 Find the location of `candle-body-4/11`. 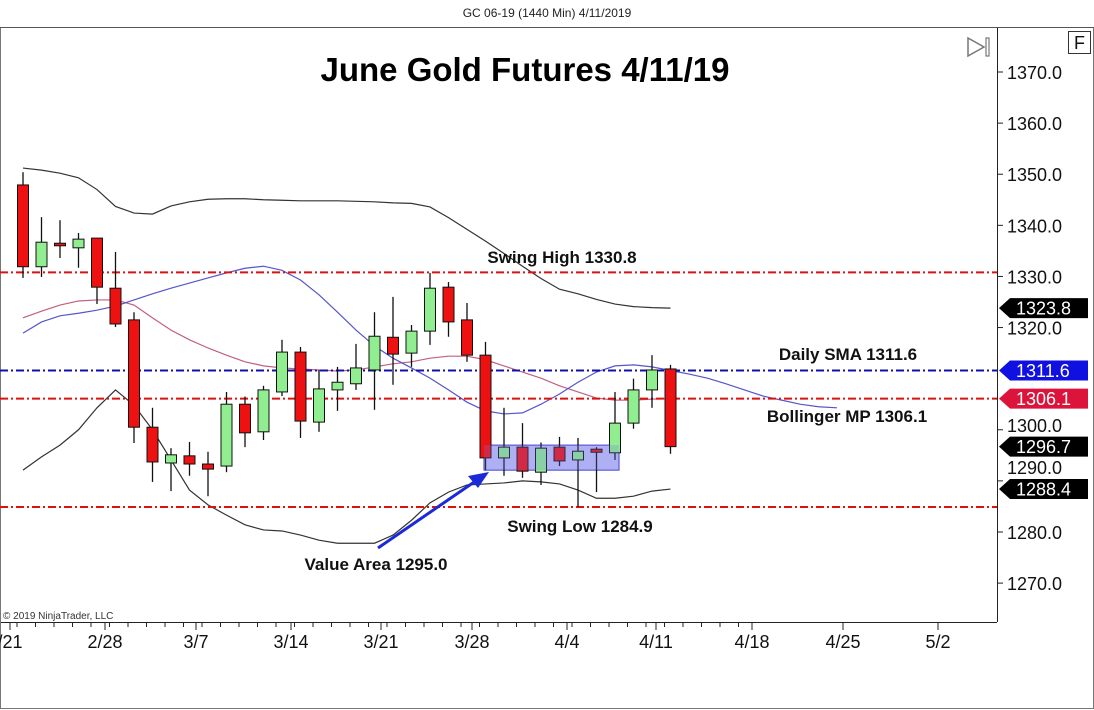

candle-body-4/11 is located at coordinates (670, 408).